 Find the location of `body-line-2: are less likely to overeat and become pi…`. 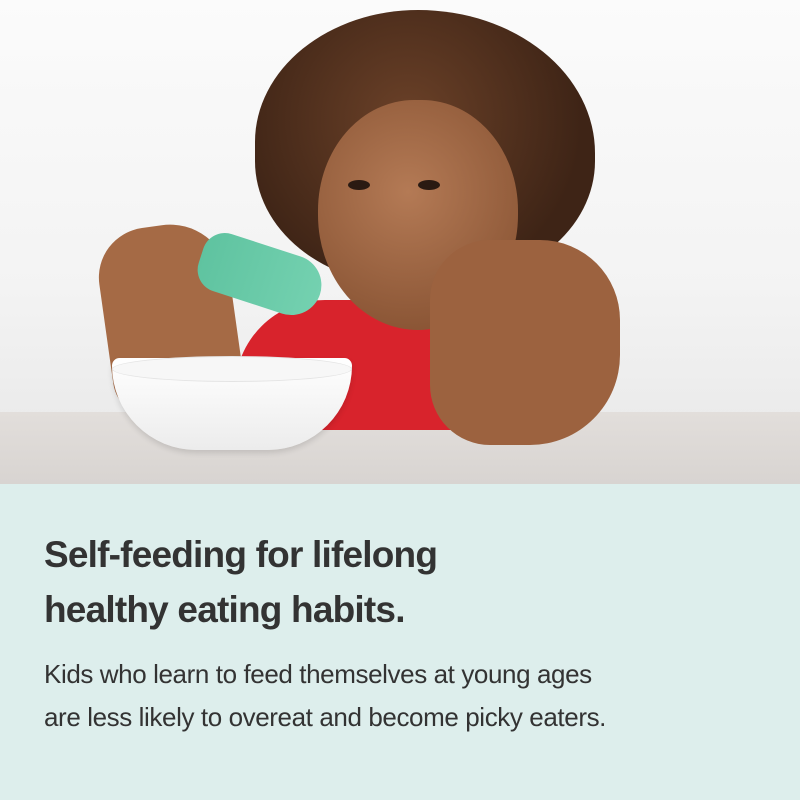

body-line-2: are less likely to overeat and become pi… is located at coordinates (325, 717).